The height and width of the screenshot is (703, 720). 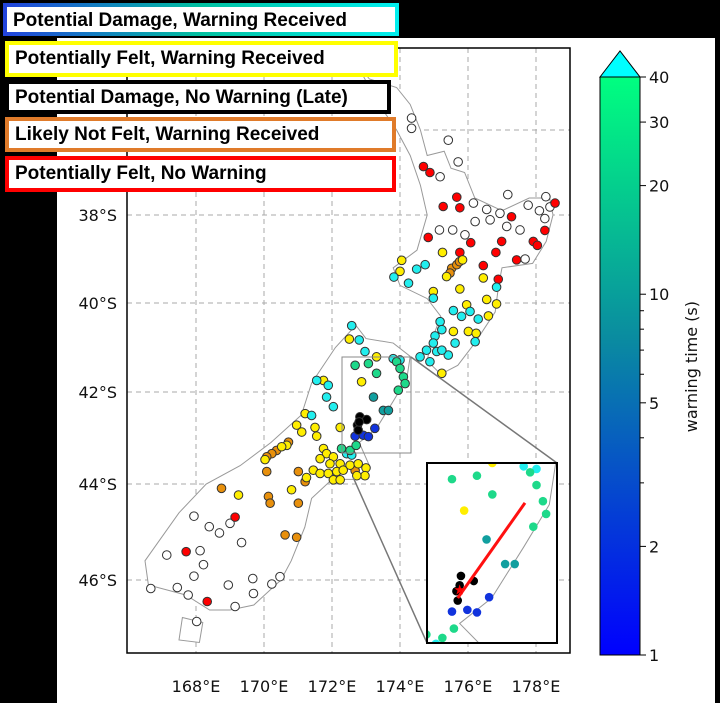 I want to click on lon-tick-label: 176°E, so click(x=468, y=686).